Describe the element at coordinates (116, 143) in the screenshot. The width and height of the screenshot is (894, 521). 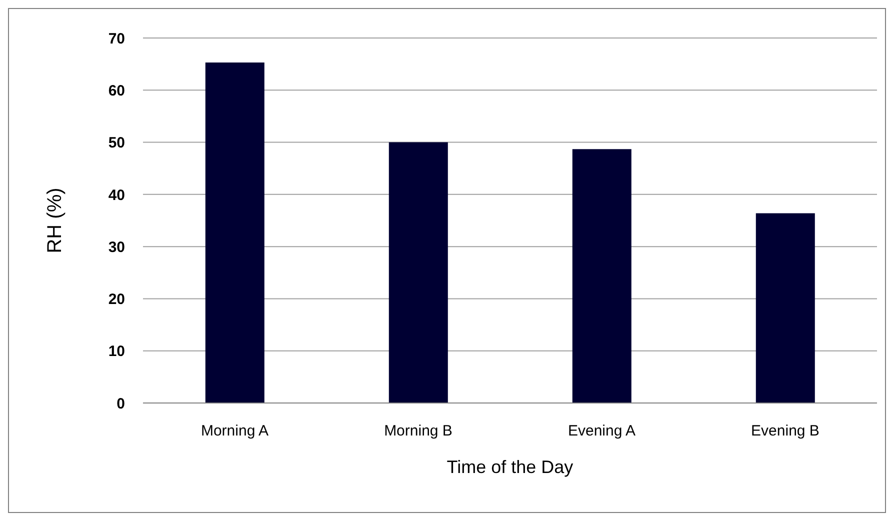
I see `y-tick-label: 50` at that location.